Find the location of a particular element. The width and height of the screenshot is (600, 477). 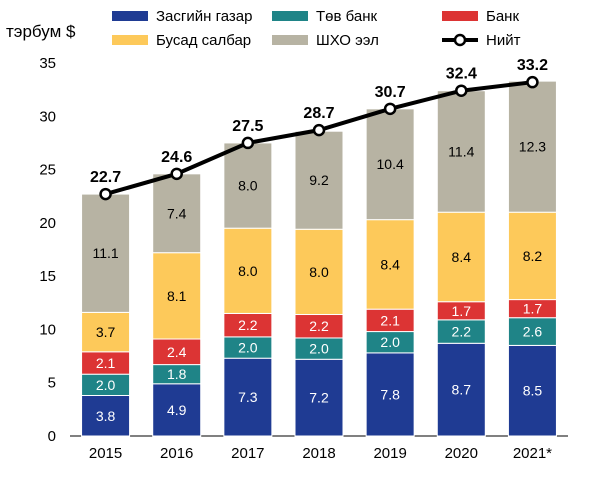

x-tick-label: 2017 is located at coordinates (247, 453).